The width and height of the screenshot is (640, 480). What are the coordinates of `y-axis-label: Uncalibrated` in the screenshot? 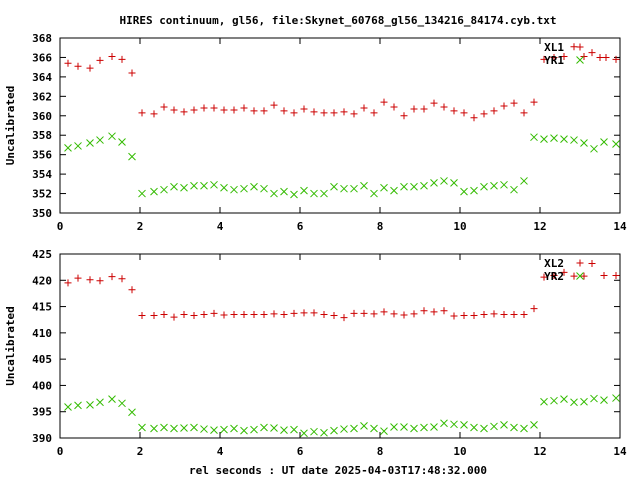 It's located at (10, 125).